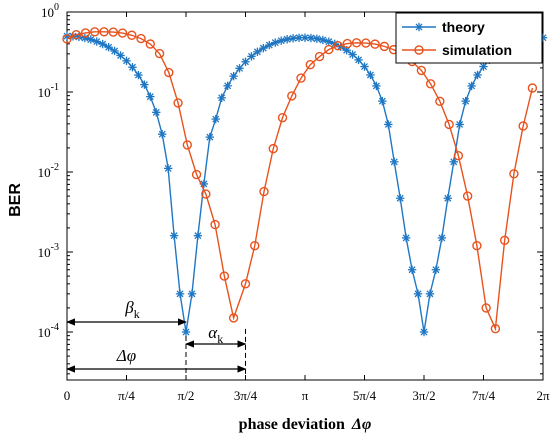  Describe the element at coordinates (477, 50) in the screenshot. I see `legend-label-simulation: simulation` at that location.